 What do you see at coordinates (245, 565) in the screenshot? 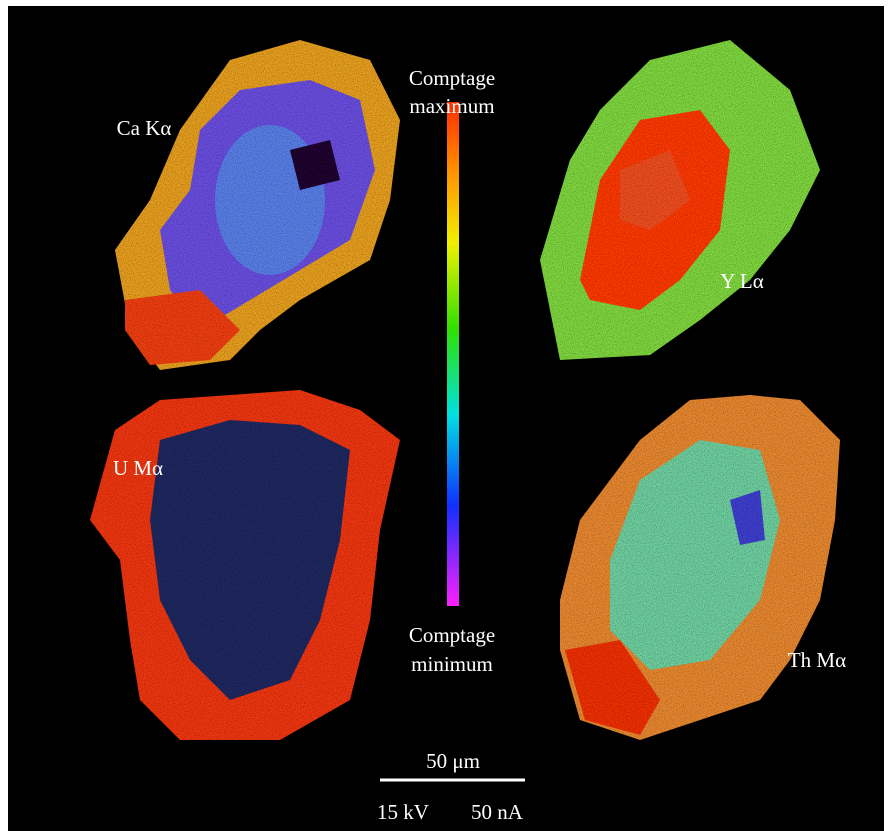
I see `grain-u` at bounding box center [245, 565].